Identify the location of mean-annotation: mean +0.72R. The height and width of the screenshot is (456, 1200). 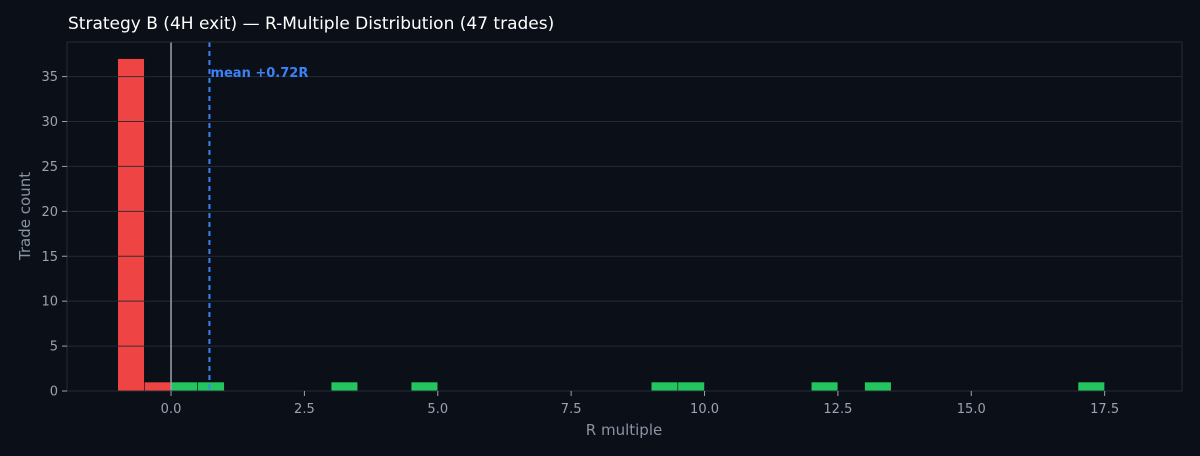
(259, 73).